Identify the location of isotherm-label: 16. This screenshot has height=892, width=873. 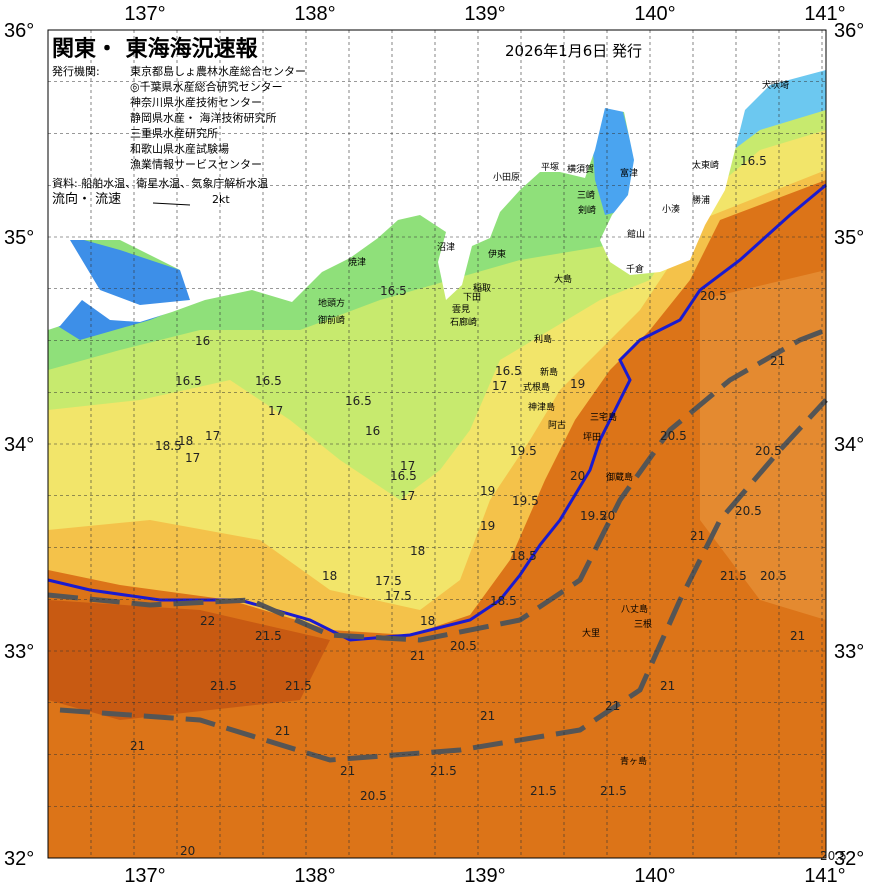
(202, 341).